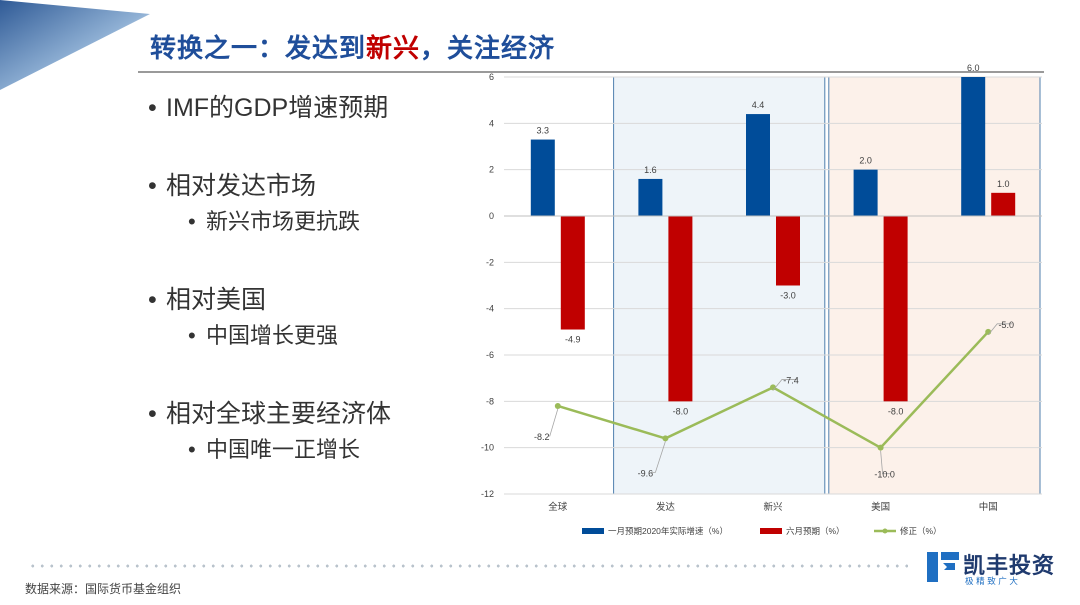 This screenshot has height=605, width=1080. Describe the element at coordinates (1009, 565) in the screenshot. I see `logo-name: 凯丰投资` at that location.